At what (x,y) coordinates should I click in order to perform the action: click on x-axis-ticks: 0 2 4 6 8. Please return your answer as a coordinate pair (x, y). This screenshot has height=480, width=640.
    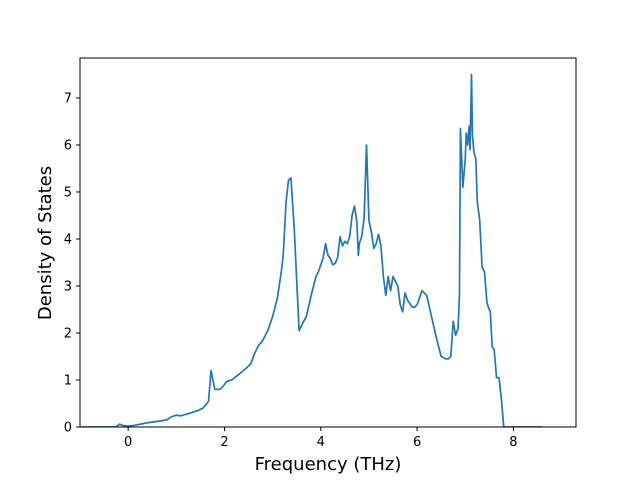
    Looking at the image, I should click on (321, 438).